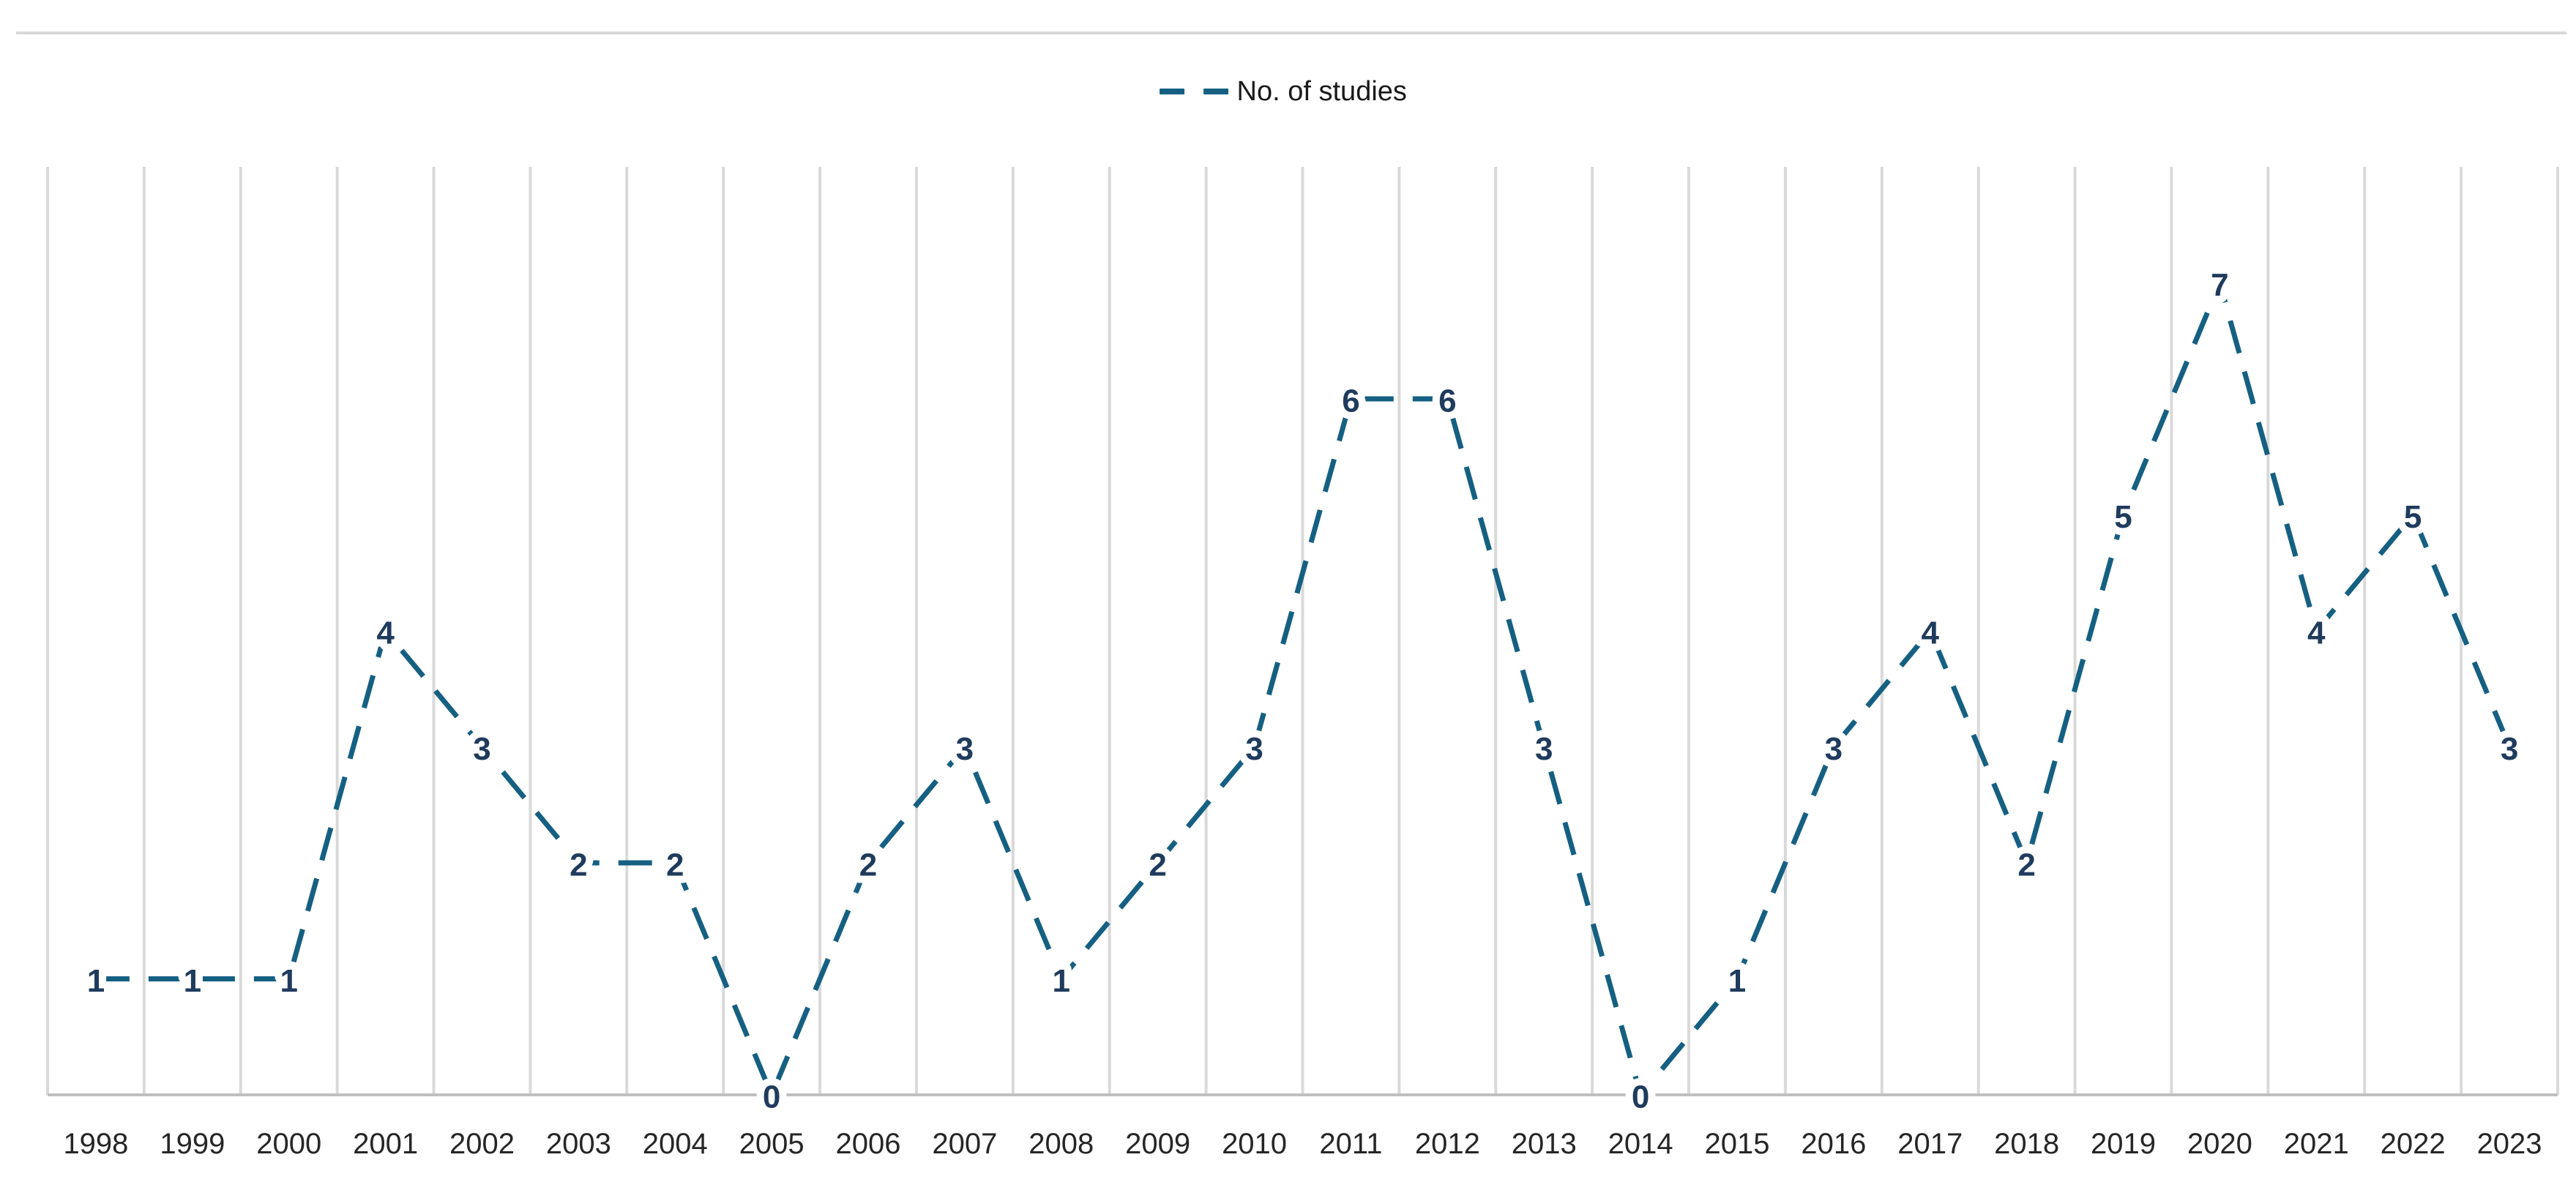  Describe the element at coordinates (1930, 1144) in the screenshot. I see `x-tick-label: 2017` at that location.